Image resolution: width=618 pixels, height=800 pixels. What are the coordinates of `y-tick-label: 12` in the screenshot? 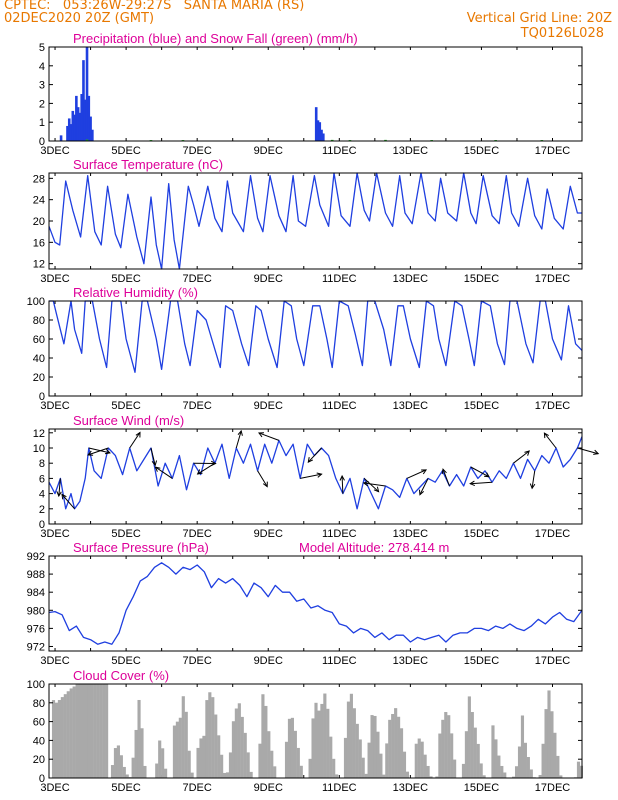 It's located at (39, 265).